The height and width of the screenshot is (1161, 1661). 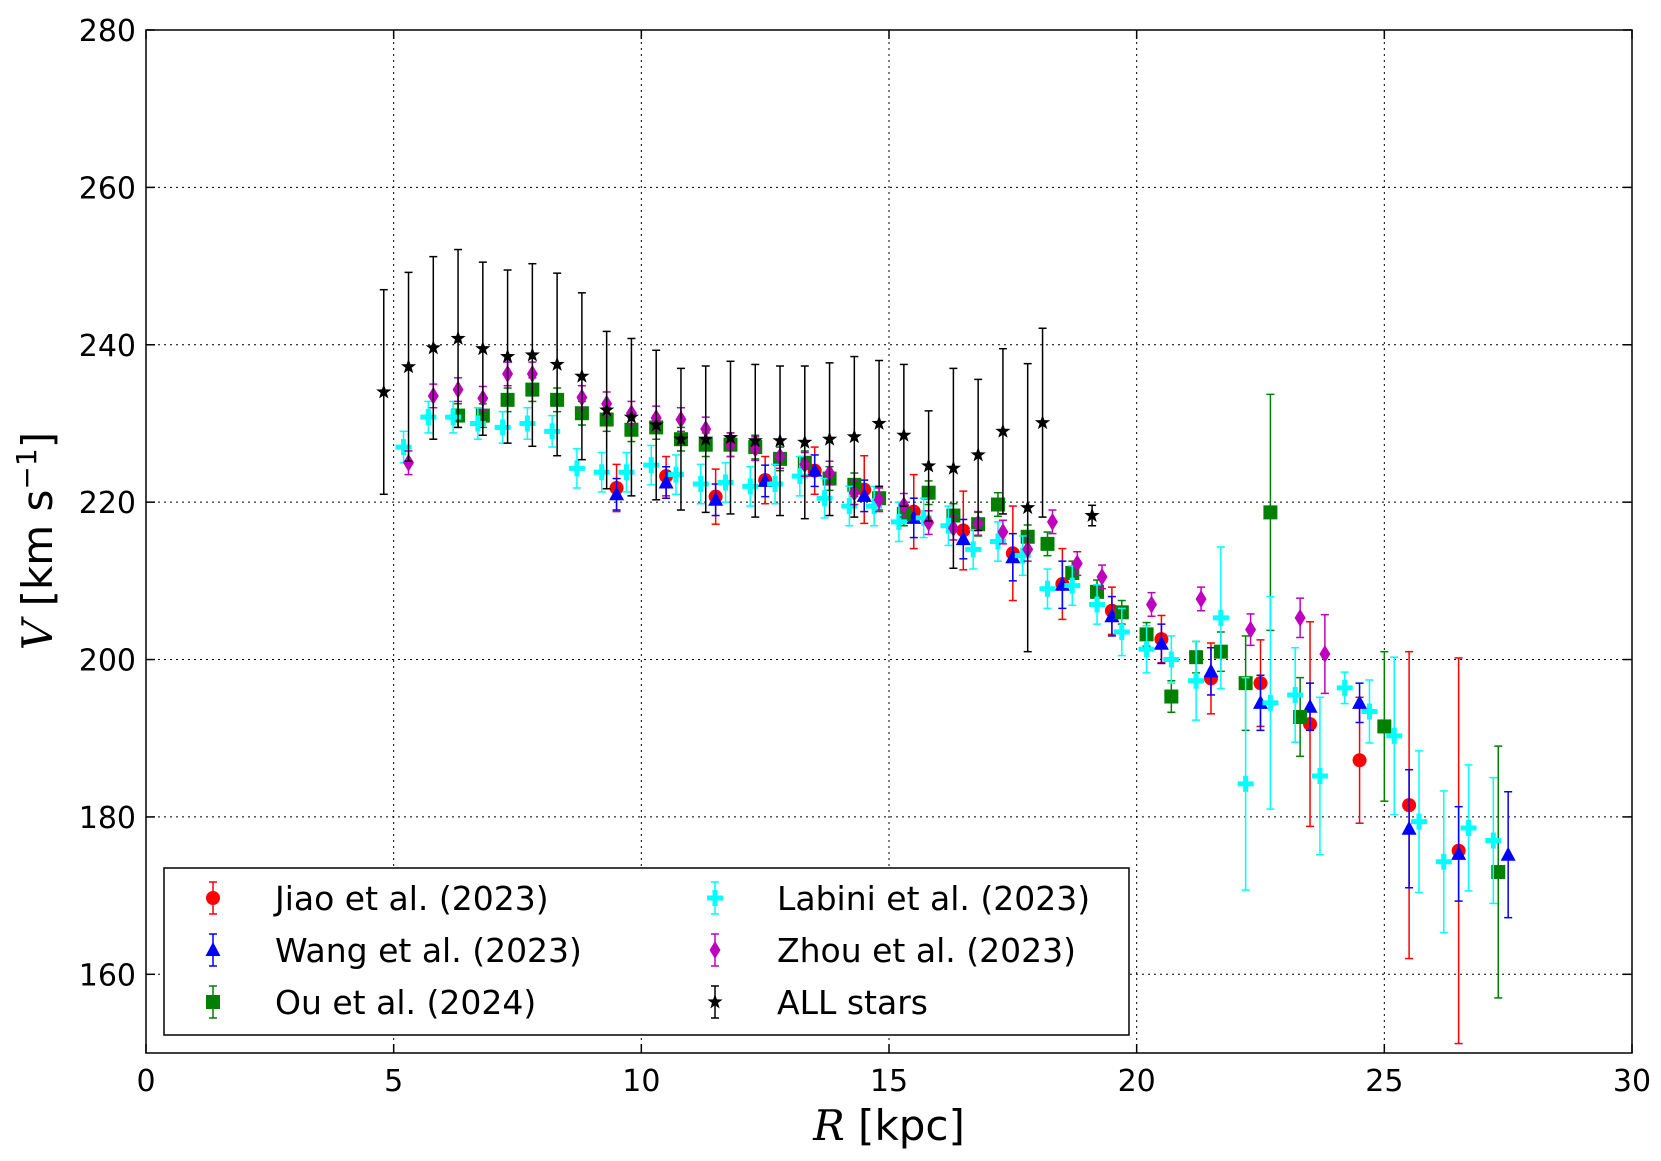 I want to click on legend-entry: Labini et al. (2023), so click(x=898, y=898).